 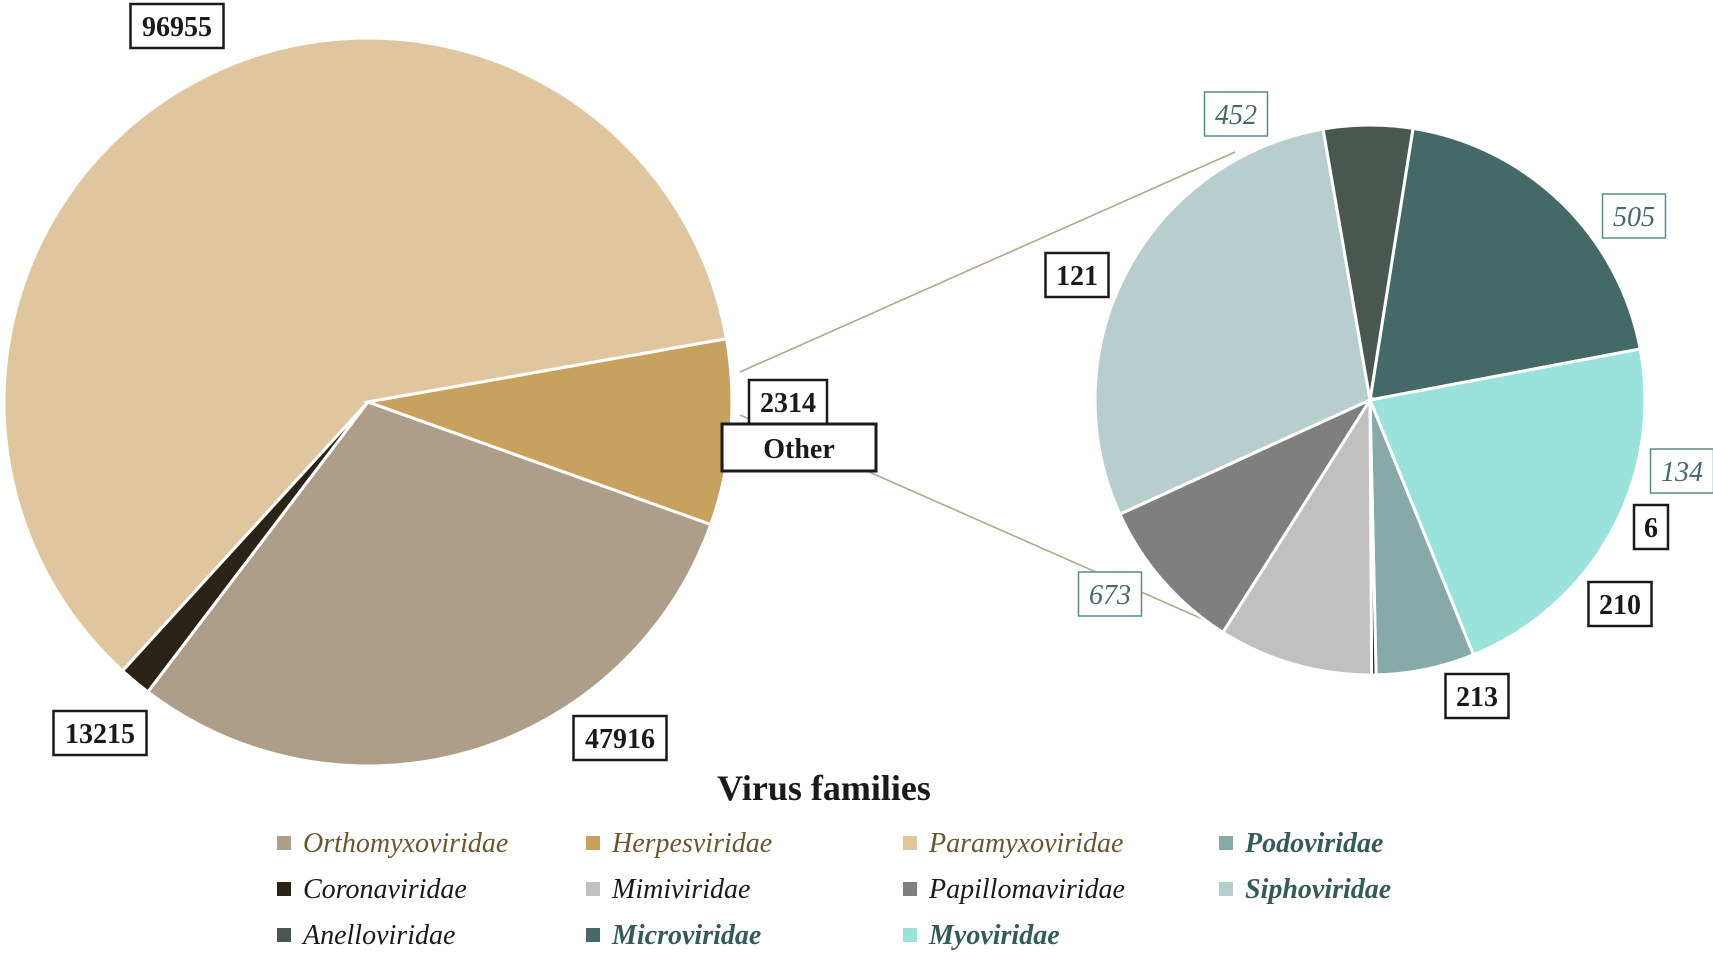 I want to click on legend-item-mimiviridae: Mimiviridae, so click(x=668, y=889).